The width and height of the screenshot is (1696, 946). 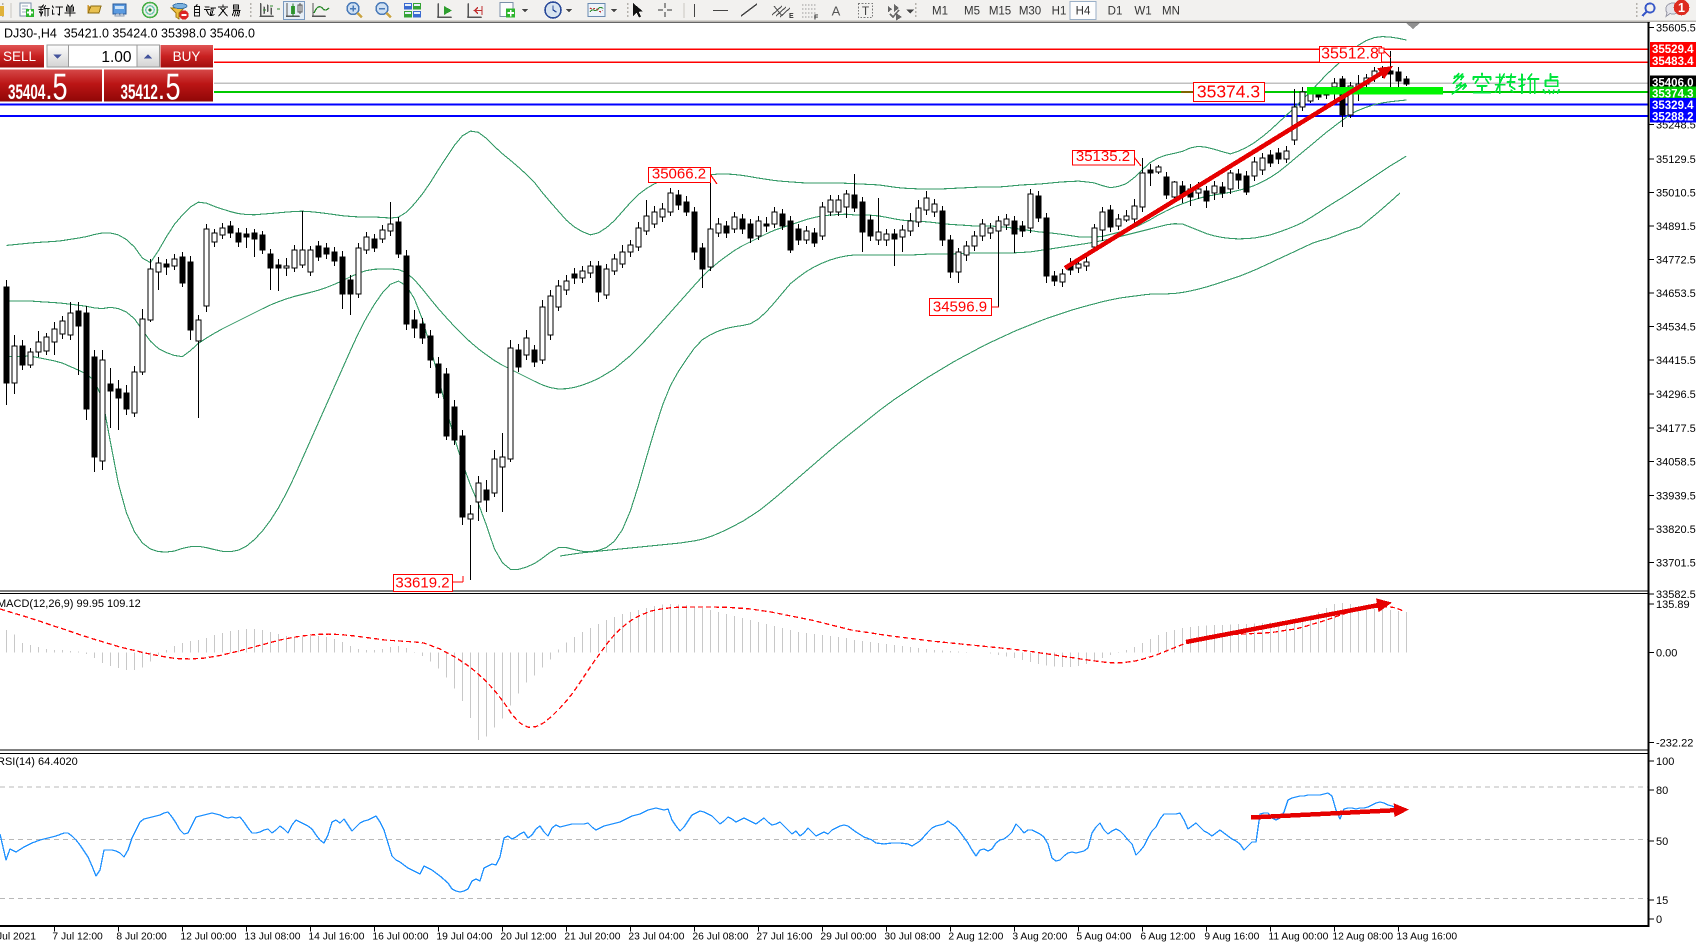 What do you see at coordinates (1030, 12) in the screenshot?
I see `svg-text: M30` at bounding box center [1030, 12].